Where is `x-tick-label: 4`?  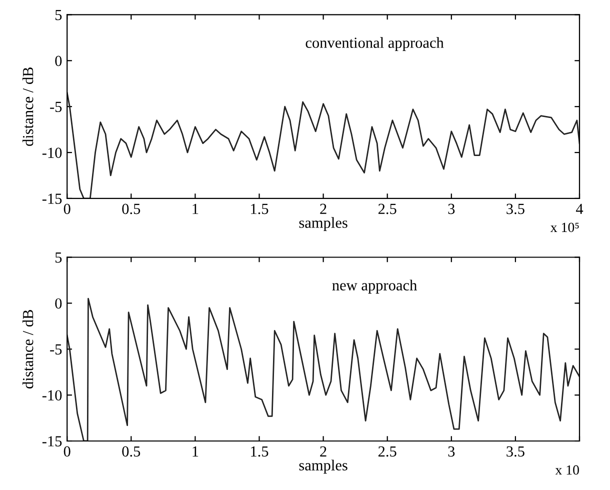 x-tick-label: 4 is located at coordinates (580, 209).